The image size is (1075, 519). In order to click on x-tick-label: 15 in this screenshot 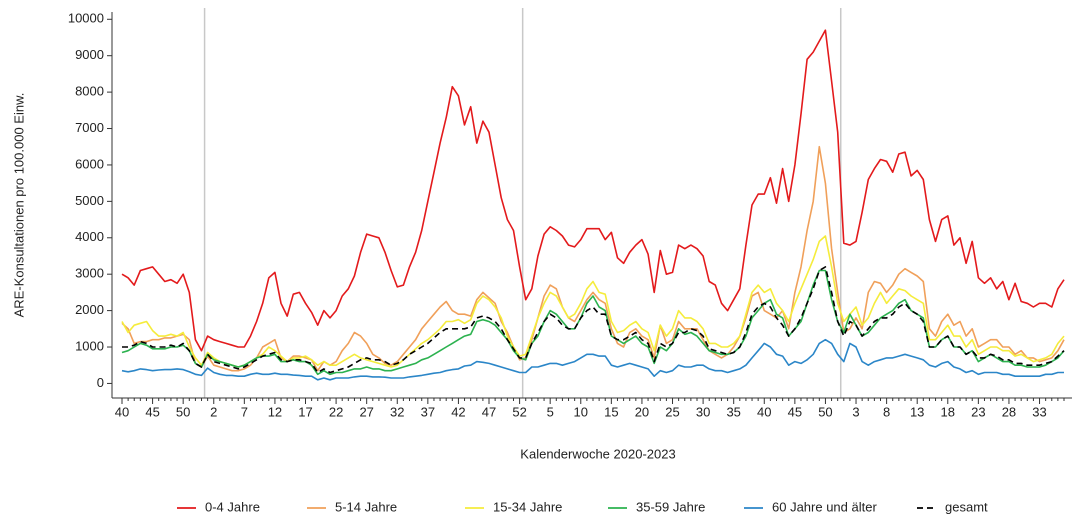, I will do `click(611, 411)`.